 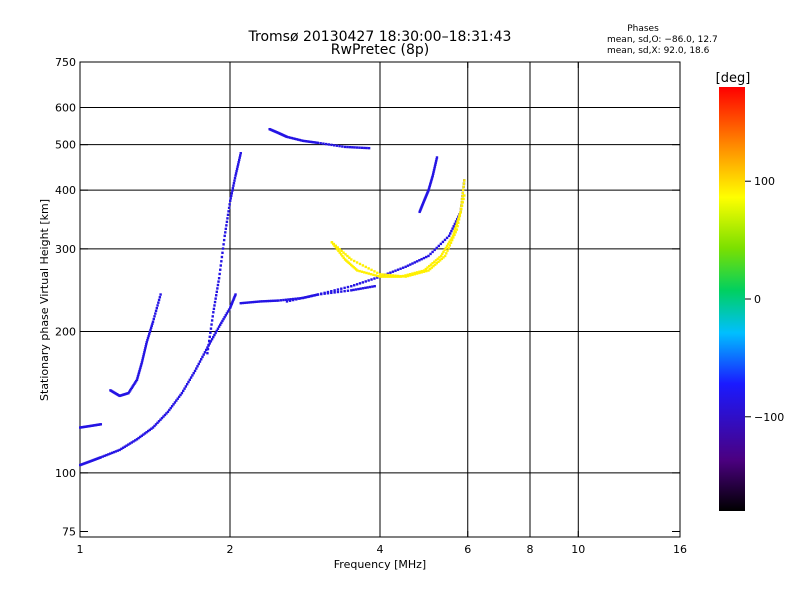 I want to click on stats-o-line: mean, sd,O: −86.0, 12.7, so click(x=662, y=40).